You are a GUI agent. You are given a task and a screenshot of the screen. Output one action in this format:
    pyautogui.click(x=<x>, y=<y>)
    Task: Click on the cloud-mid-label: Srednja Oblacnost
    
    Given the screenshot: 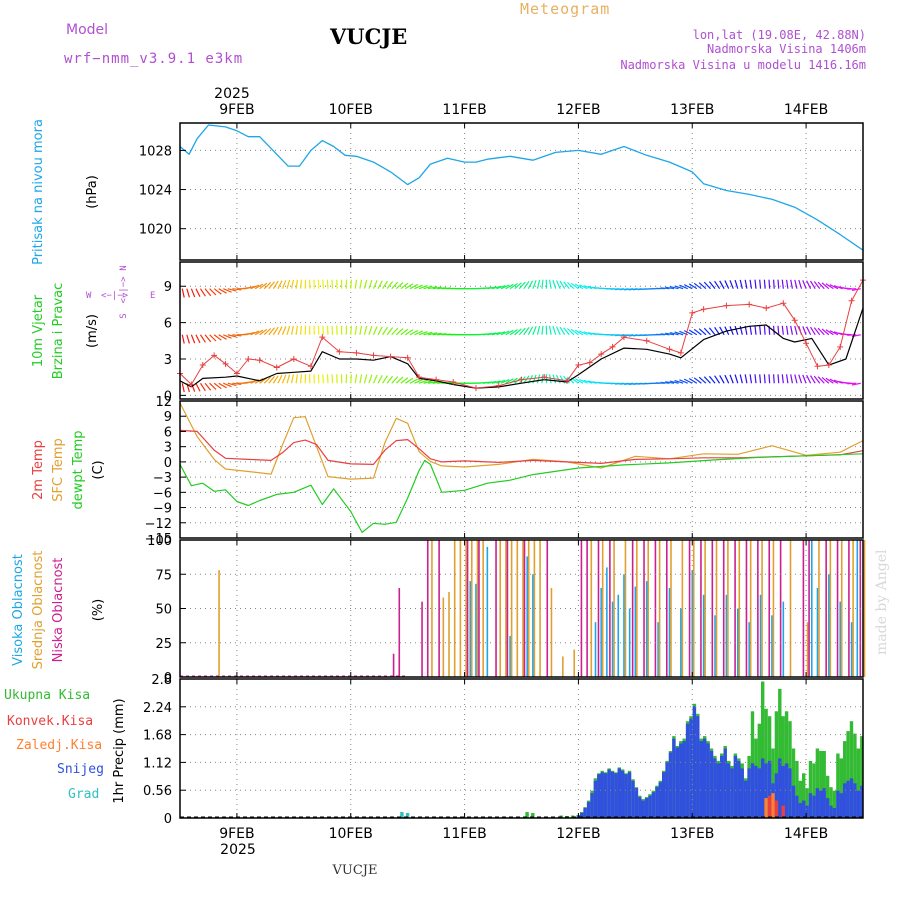 What is the action you would take?
    pyautogui.click(x=38, y=610)
    